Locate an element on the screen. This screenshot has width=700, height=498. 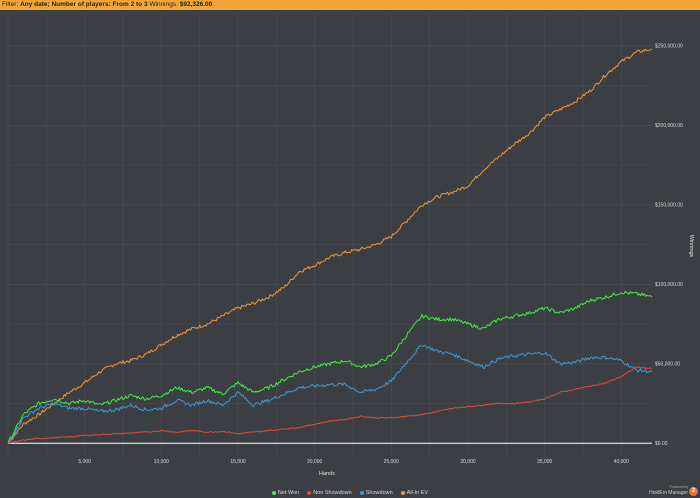
x-tick-label: 35,000 is located at coordinates (545, 462).